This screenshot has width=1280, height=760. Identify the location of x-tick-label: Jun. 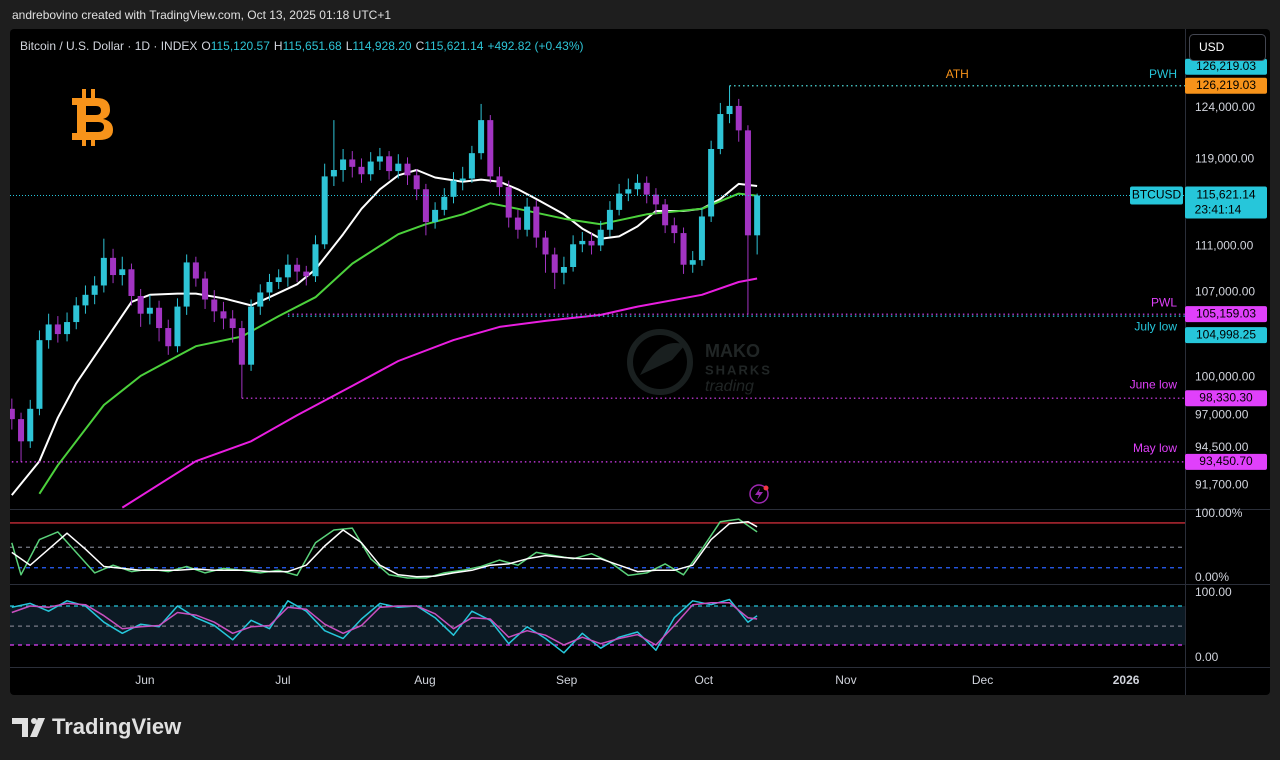
(144, 680).